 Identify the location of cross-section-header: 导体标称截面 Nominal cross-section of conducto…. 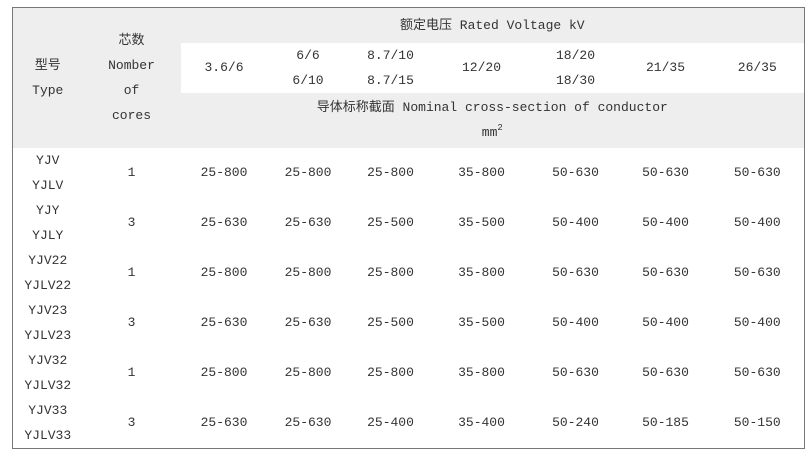
(492, 120).